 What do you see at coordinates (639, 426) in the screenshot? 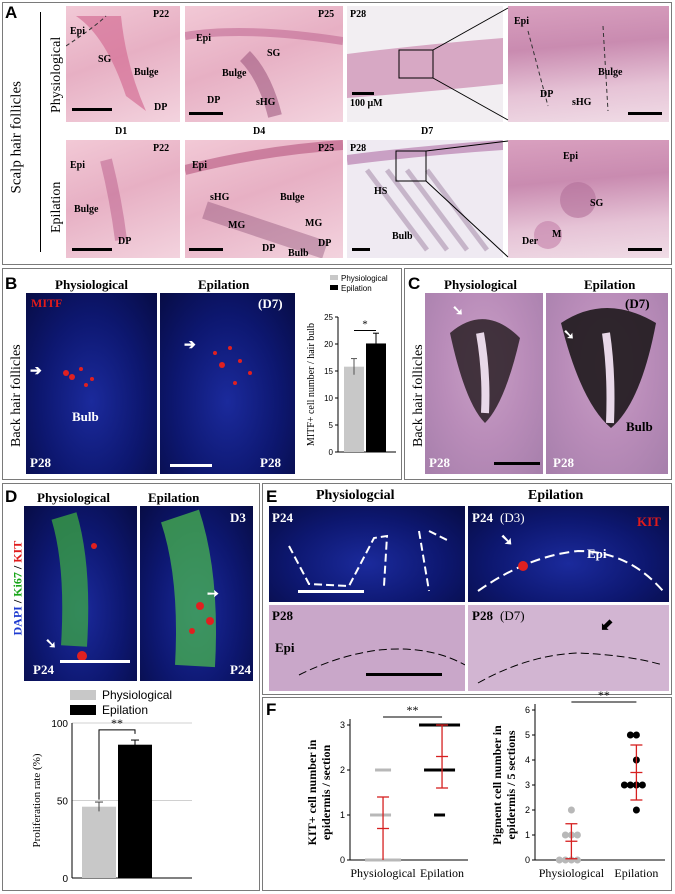
I see `c-bulb: Bulb` at bounding box center [639, 426].